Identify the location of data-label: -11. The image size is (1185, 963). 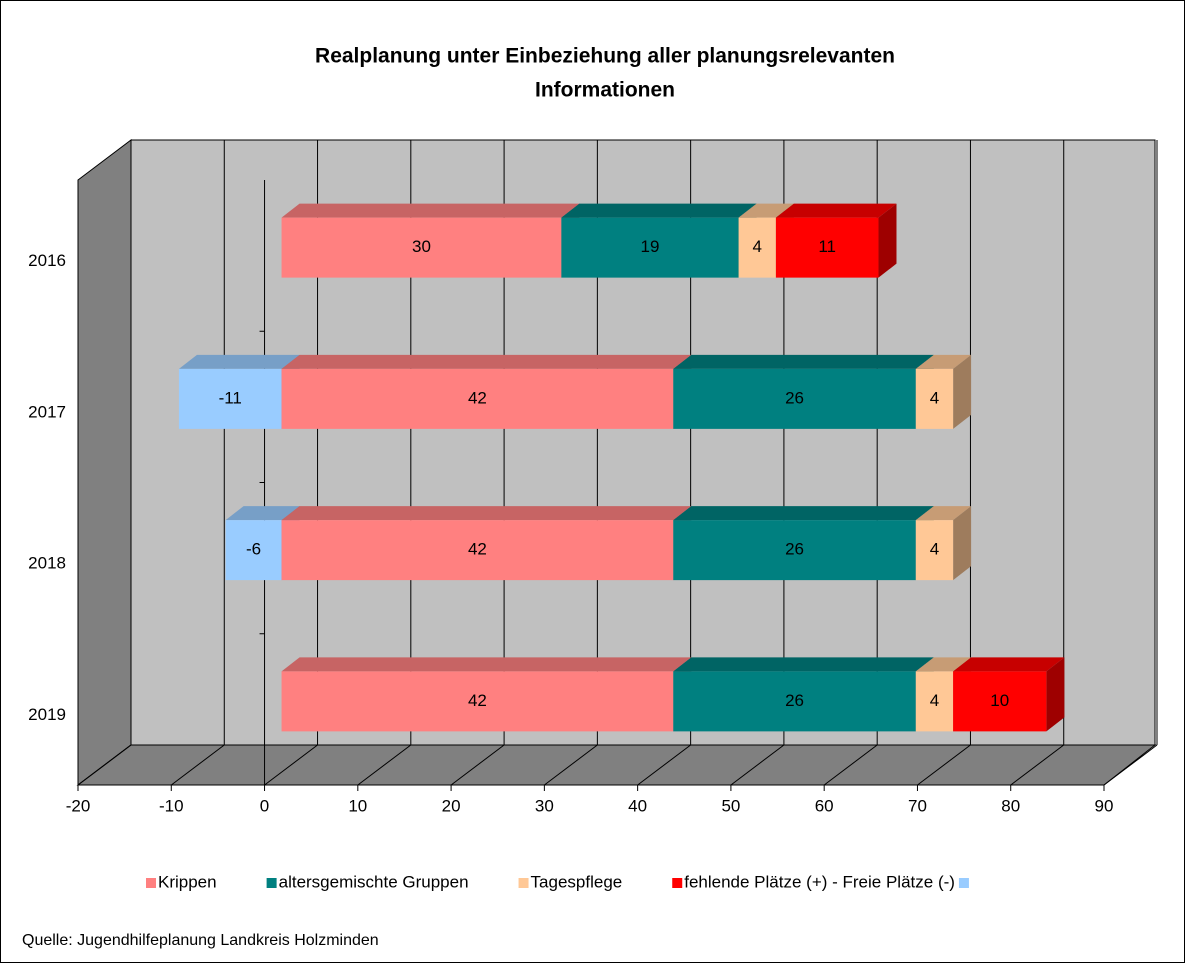
(230, 397).